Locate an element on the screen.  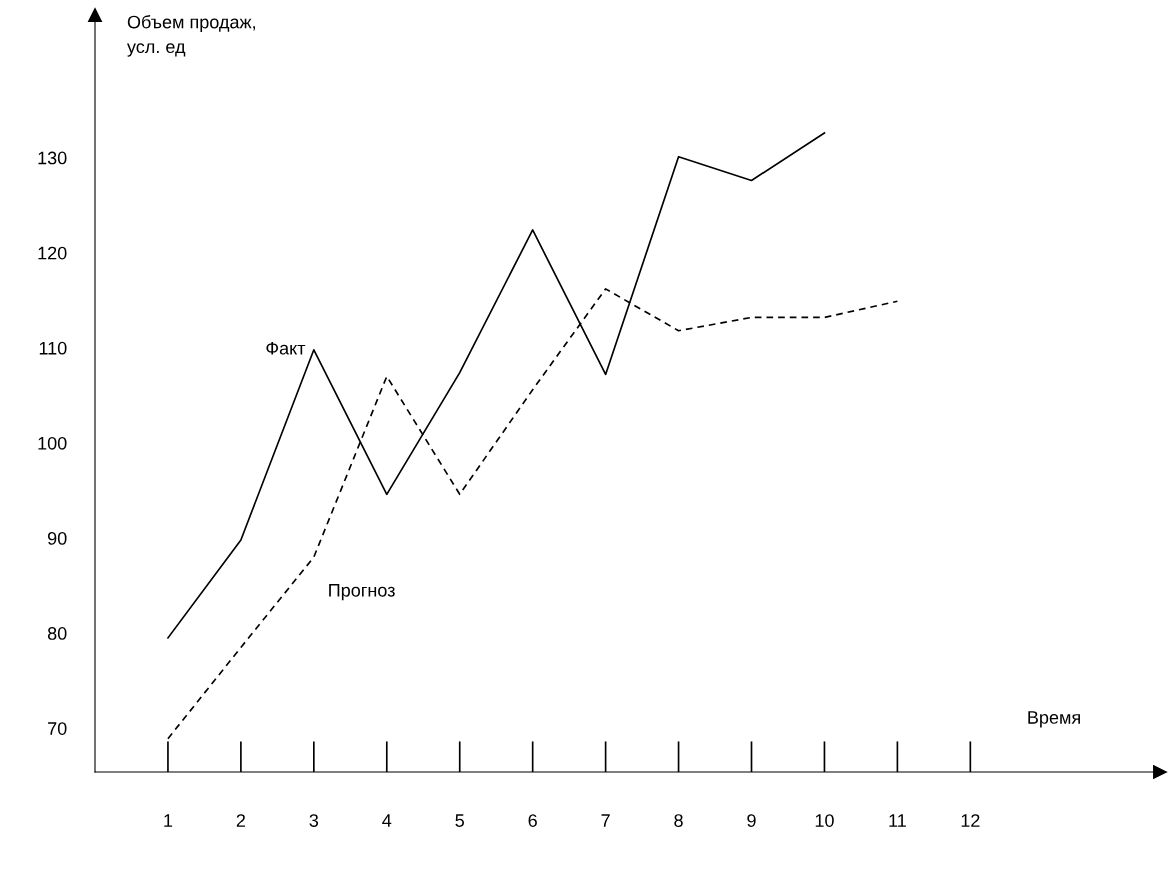
x-tick-label: 2 is located at coordinates (241, 820).